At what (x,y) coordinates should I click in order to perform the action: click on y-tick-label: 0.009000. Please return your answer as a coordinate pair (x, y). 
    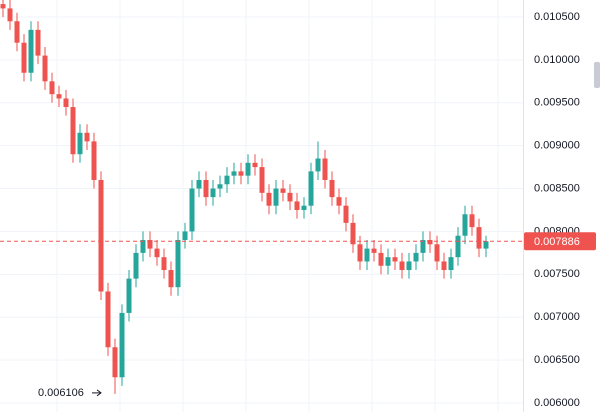
    Looking at the image, I should click on (557, 146).